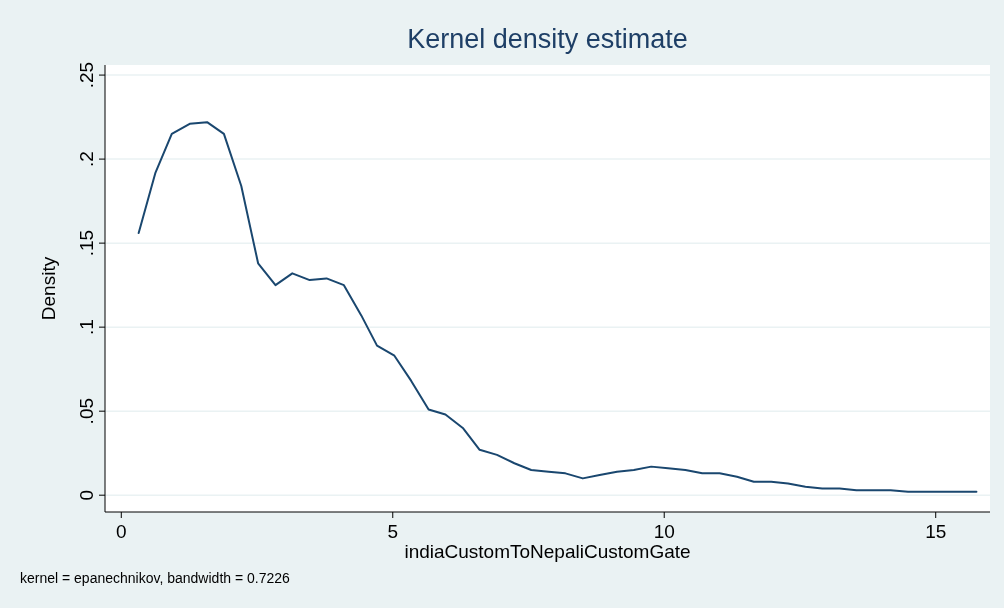 This screenshot has height=608, width=1004. I want to click on y-tick-label: .05, so click(86, 411).